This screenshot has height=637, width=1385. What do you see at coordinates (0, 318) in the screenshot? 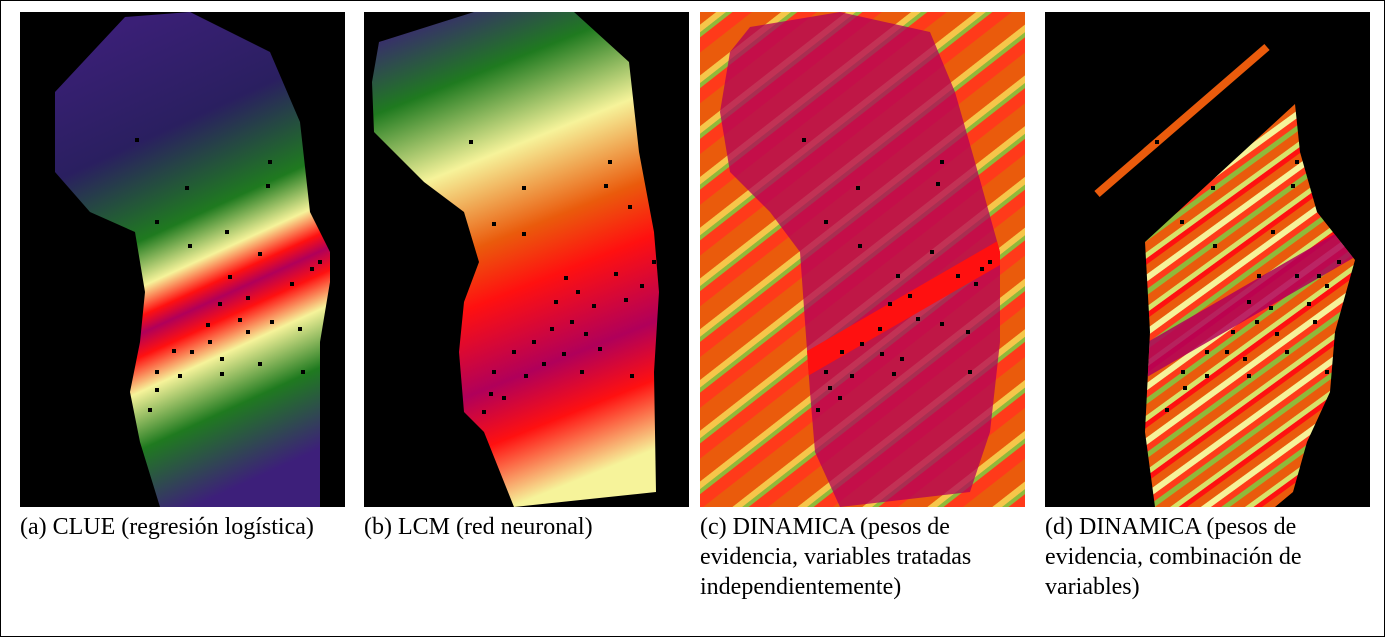
I see `table-border-left` at bounding box center [0, 318].